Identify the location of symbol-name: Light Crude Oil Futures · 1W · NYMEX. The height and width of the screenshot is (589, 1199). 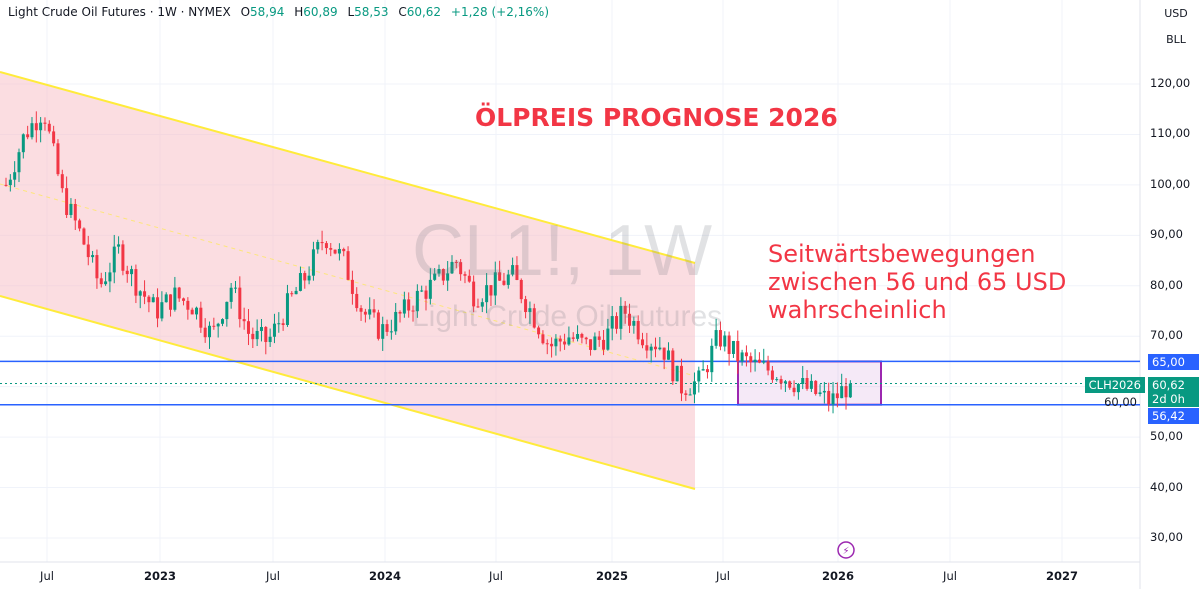
(119, 12).